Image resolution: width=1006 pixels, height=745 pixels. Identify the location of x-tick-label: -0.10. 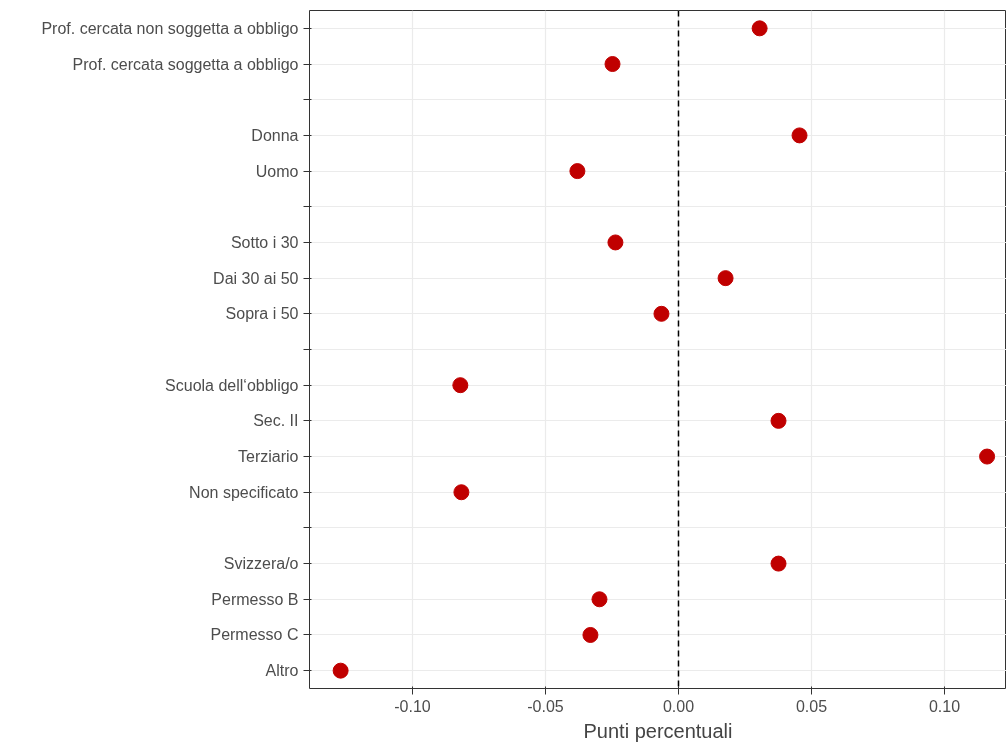
(412, 706).